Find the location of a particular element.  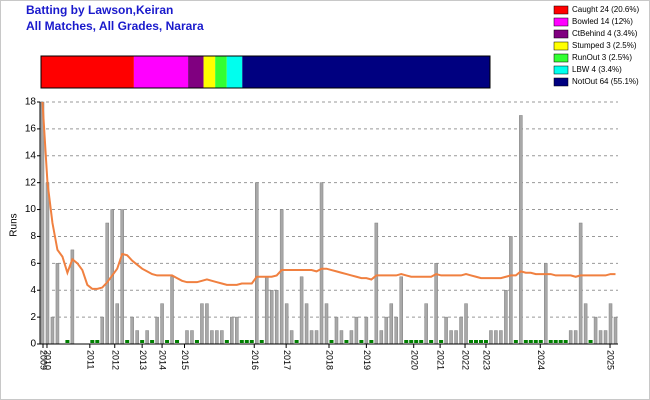

x-tick-label: 2023 is located at coordinates (487, 360).